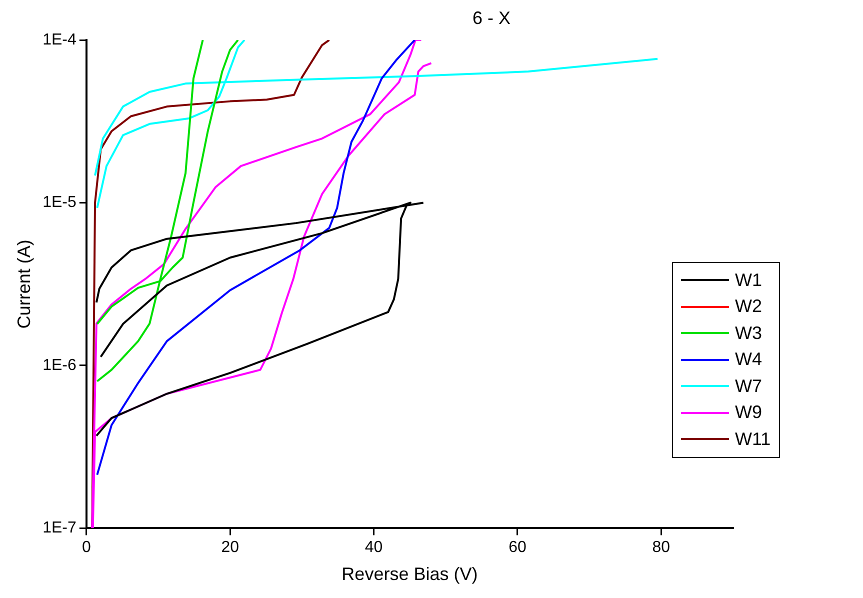 Image resolution: width=863 pixels, height=598 pixels. What do you see at coordinates (517, 547) in the screenshot?
I see `x-tick-label: 60` at bounding box center [517, 547].